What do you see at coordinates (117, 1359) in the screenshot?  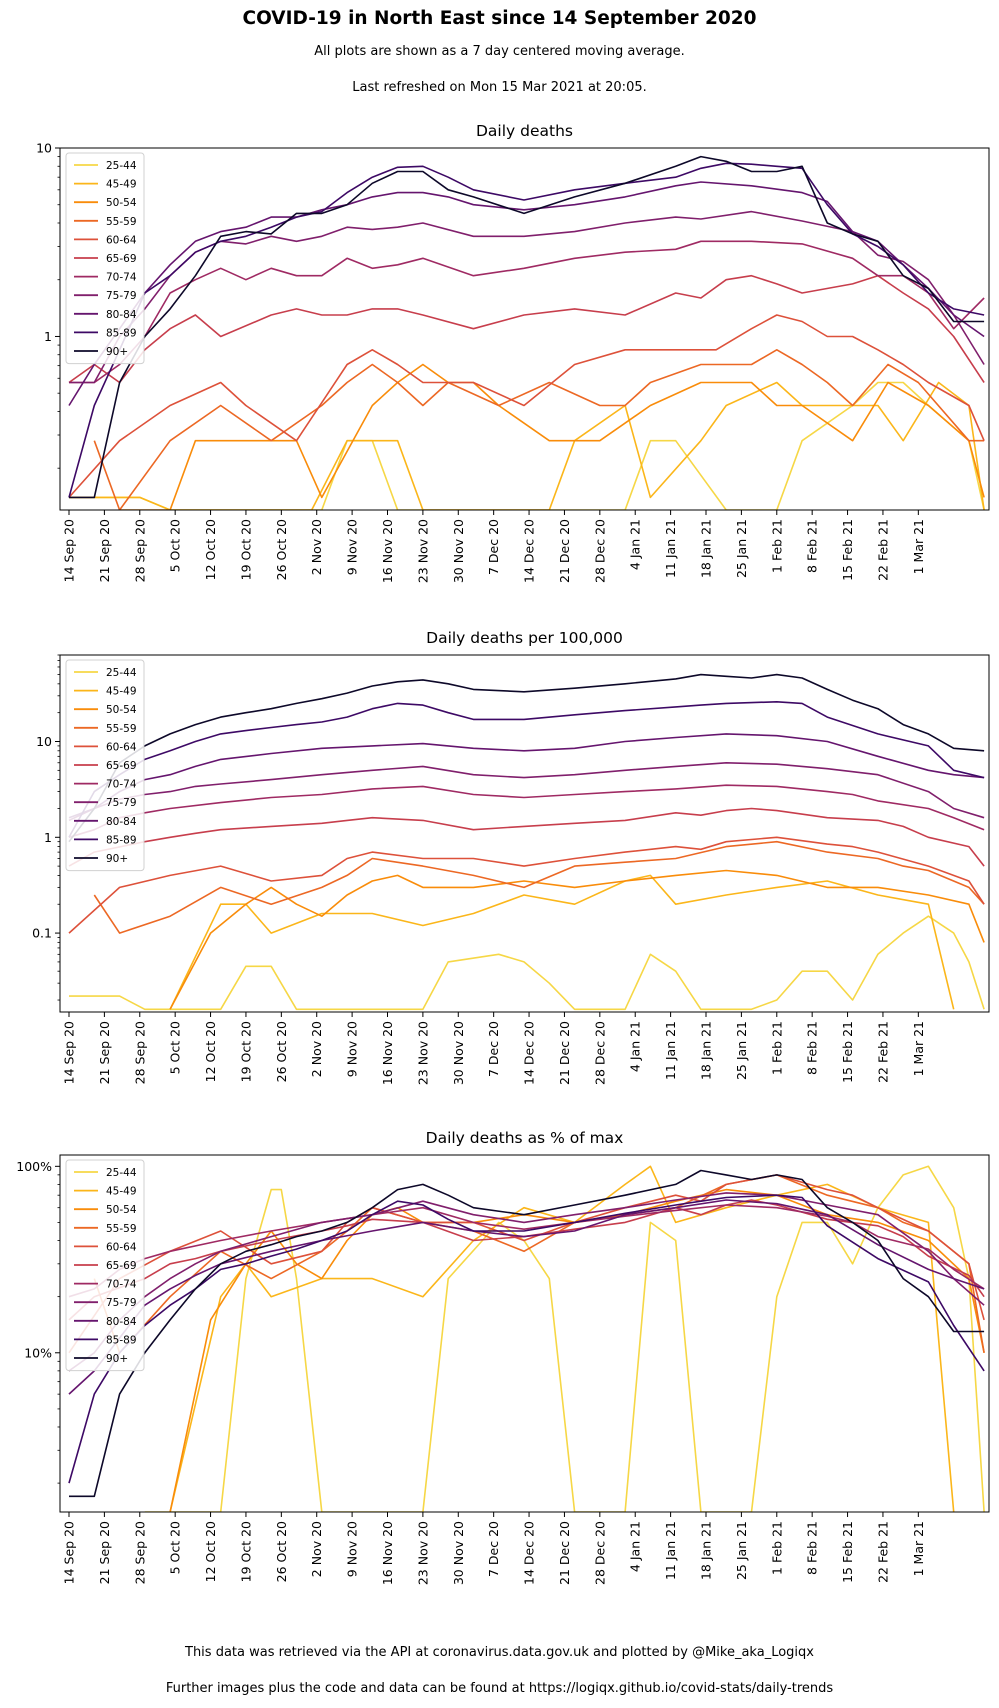 I see `legend-label: 90+` at bounding box center [117, 1359].